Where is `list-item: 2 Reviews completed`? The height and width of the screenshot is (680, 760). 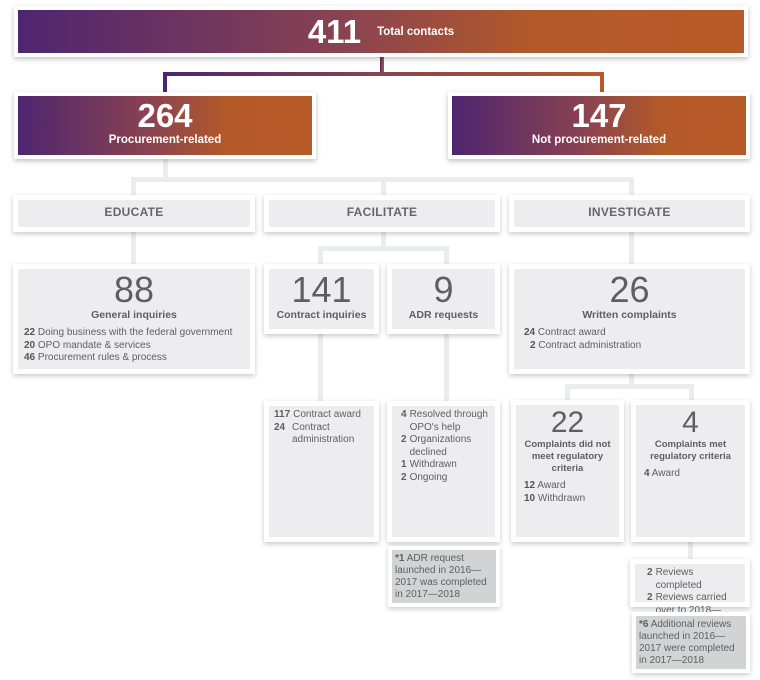 list-item: 2 Reviews completed is located at coordinates (693, 579).